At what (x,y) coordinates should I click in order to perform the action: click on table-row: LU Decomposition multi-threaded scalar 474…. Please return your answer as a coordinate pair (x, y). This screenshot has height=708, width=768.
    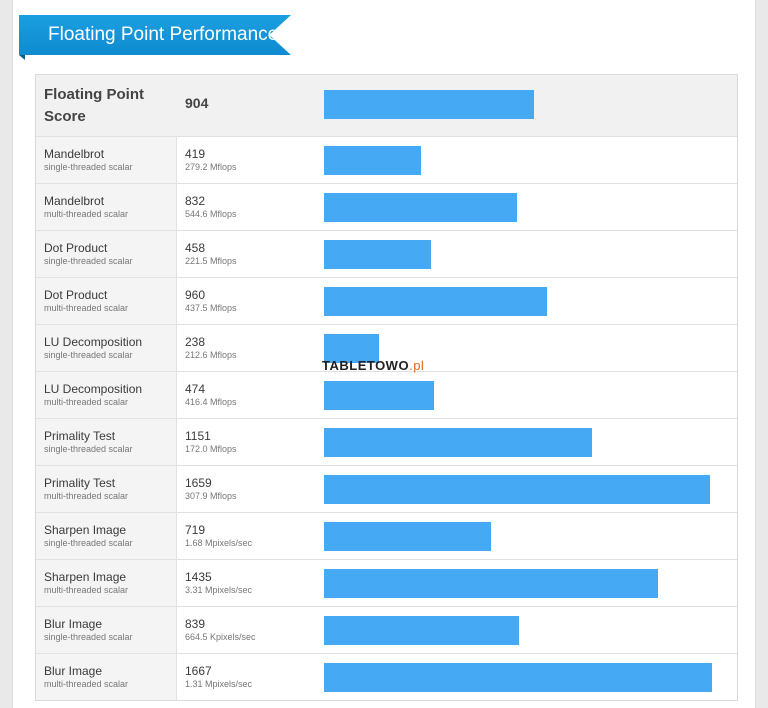
    Looking at the image, I should click on (386, 394).